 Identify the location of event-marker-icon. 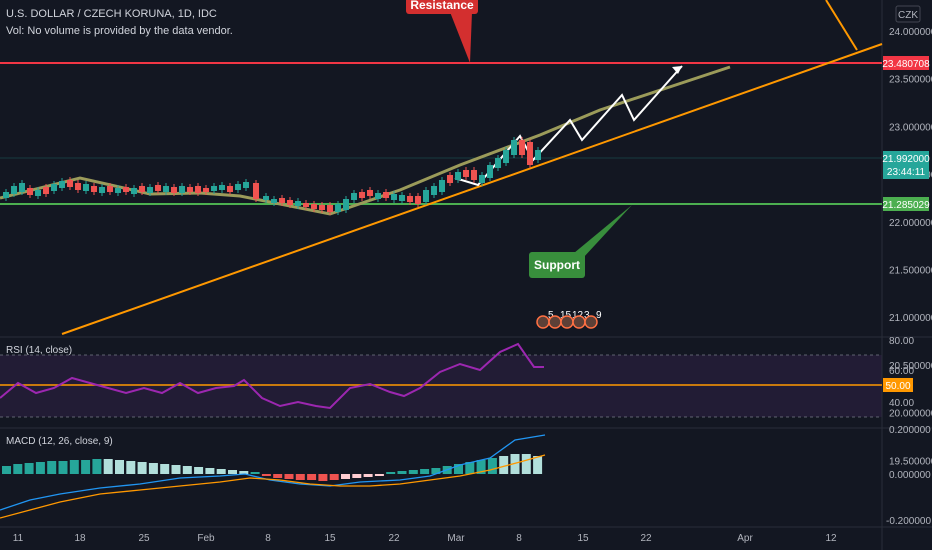
(591, 322).